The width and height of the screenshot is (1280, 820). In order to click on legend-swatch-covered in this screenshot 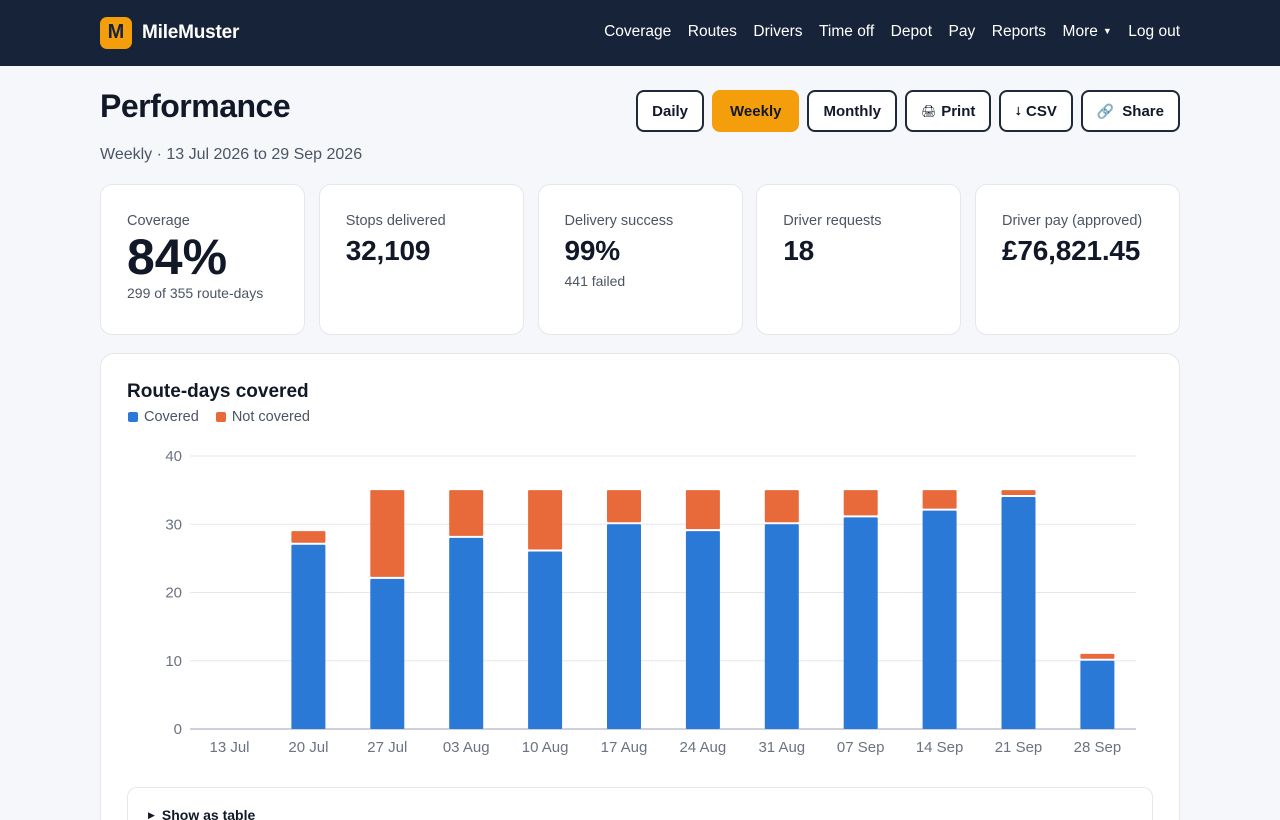, I will do `click(133, 417)`.